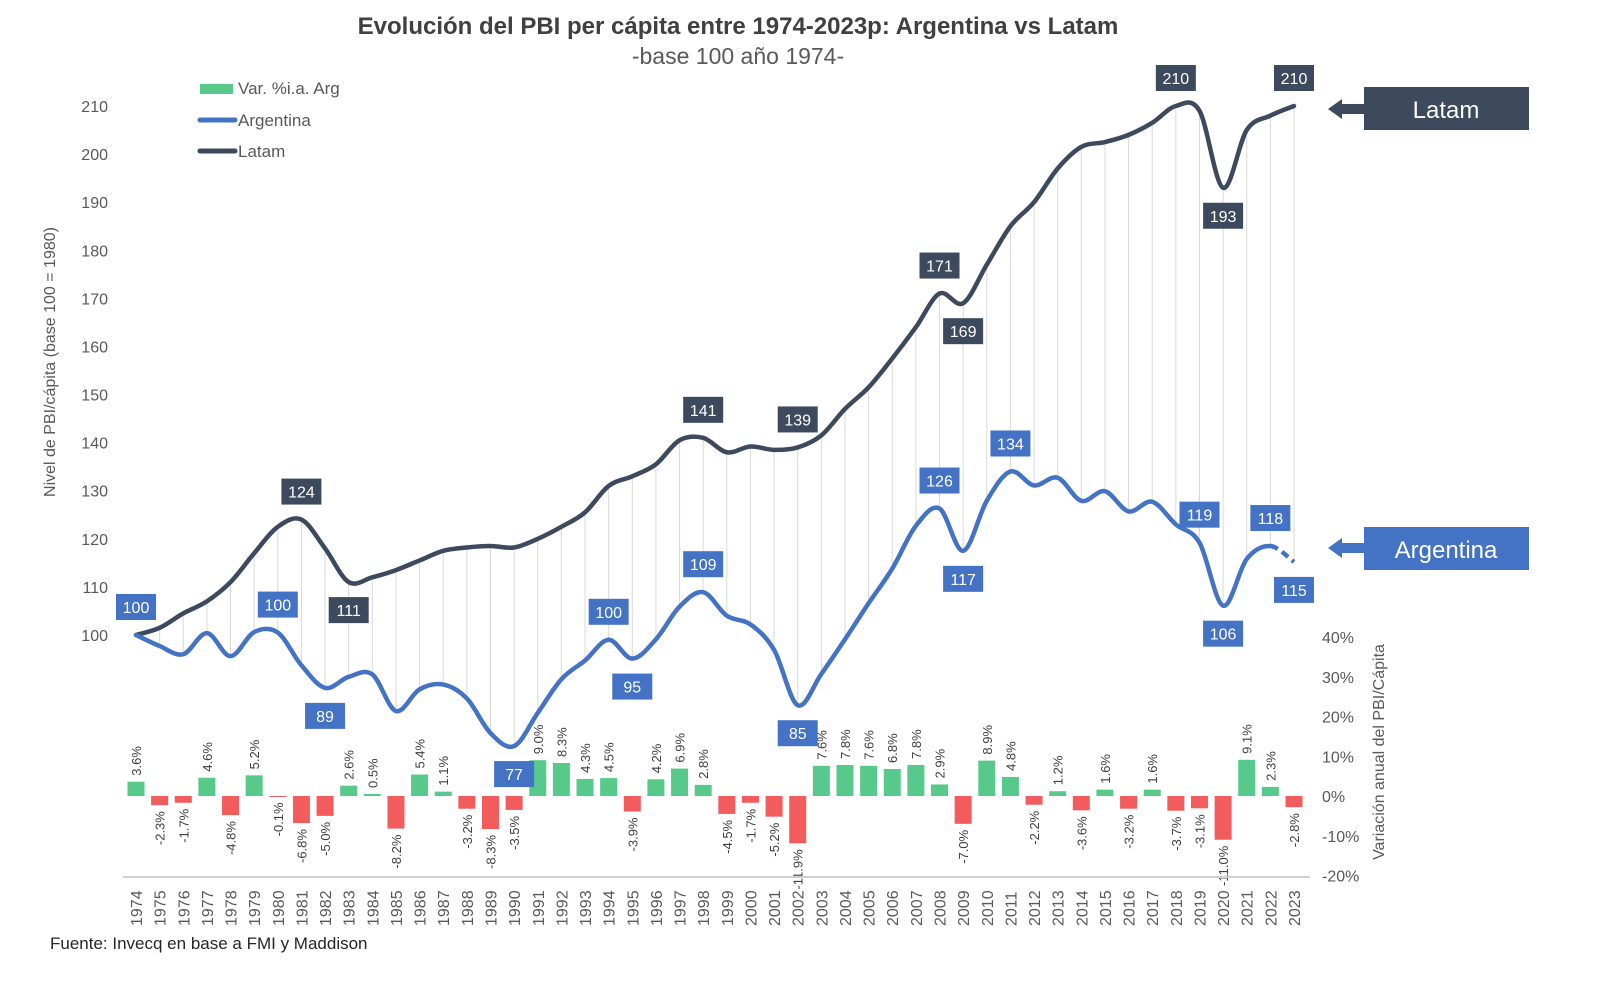 The width and height of the screenshot is (1600, 993). Describe the element at coordinates (1034, 827) in the screenshot. I see `bar-label: -2.2%` at that location.